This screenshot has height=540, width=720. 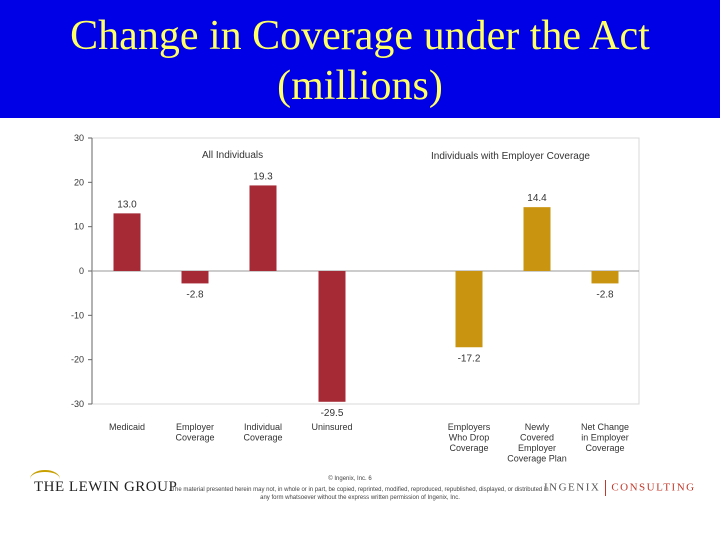 I want to click on chart-title-line-1: Change in Coverage under the Act, so click(x=360, y=36).